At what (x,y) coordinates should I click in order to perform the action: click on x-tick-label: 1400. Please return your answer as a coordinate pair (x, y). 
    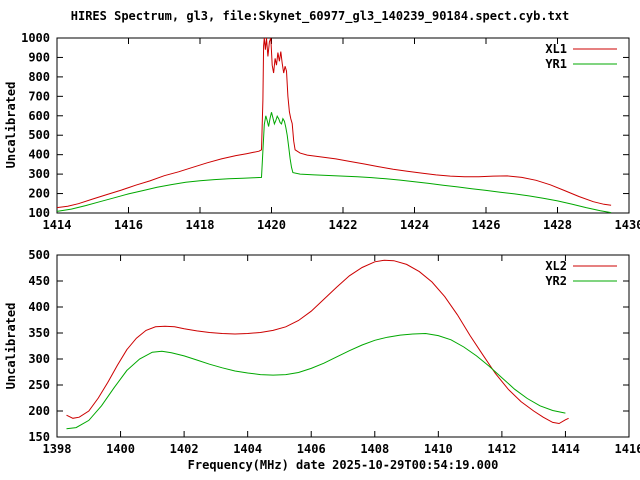
    Looking at the image, I should click on (120, 449).